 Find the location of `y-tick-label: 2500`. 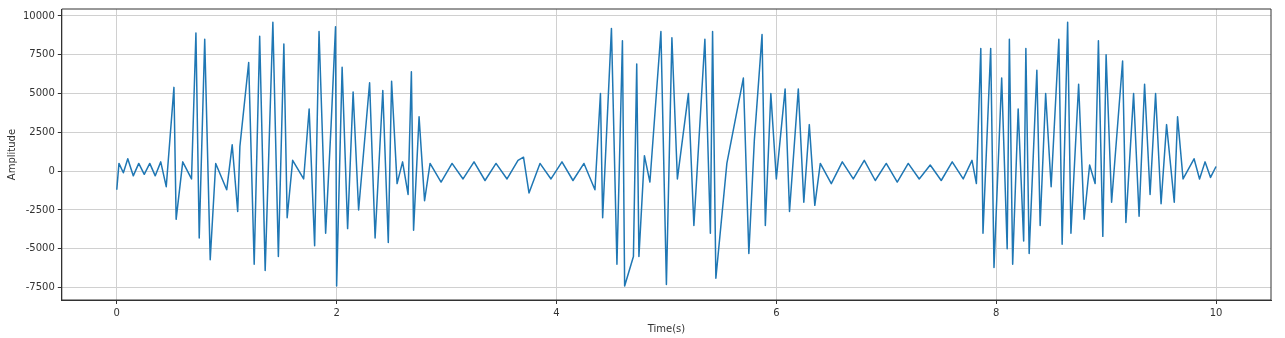

y-tick-label: 2500 is located at coordinates (42, 131).